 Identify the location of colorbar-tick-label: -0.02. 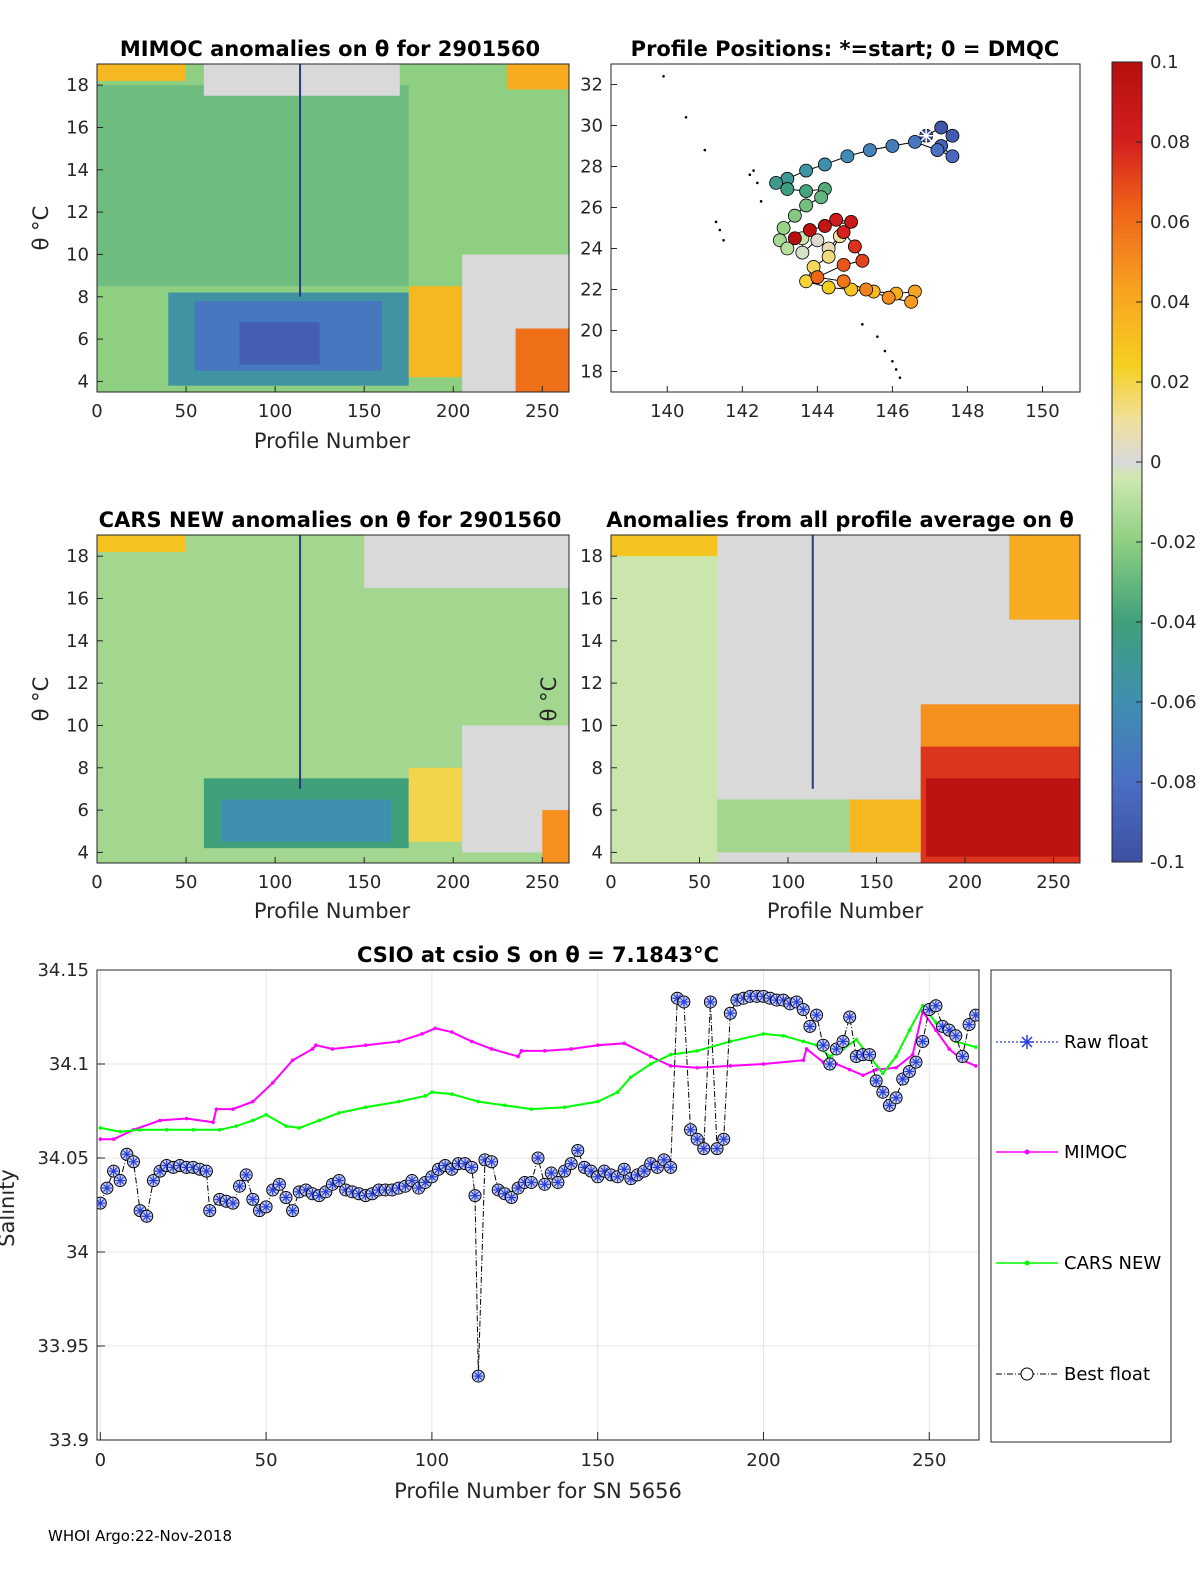
(1173, 542).